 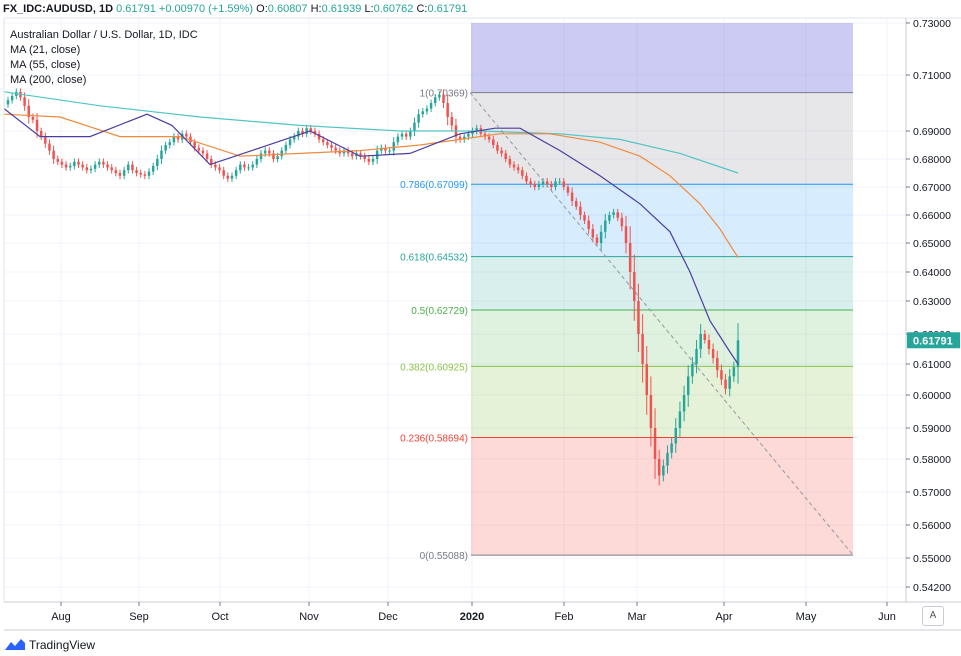 What do you see at coordinates (447, 9) in the screenshot?
I see `close-value: 0.61791` at bounding box center [447, 9].